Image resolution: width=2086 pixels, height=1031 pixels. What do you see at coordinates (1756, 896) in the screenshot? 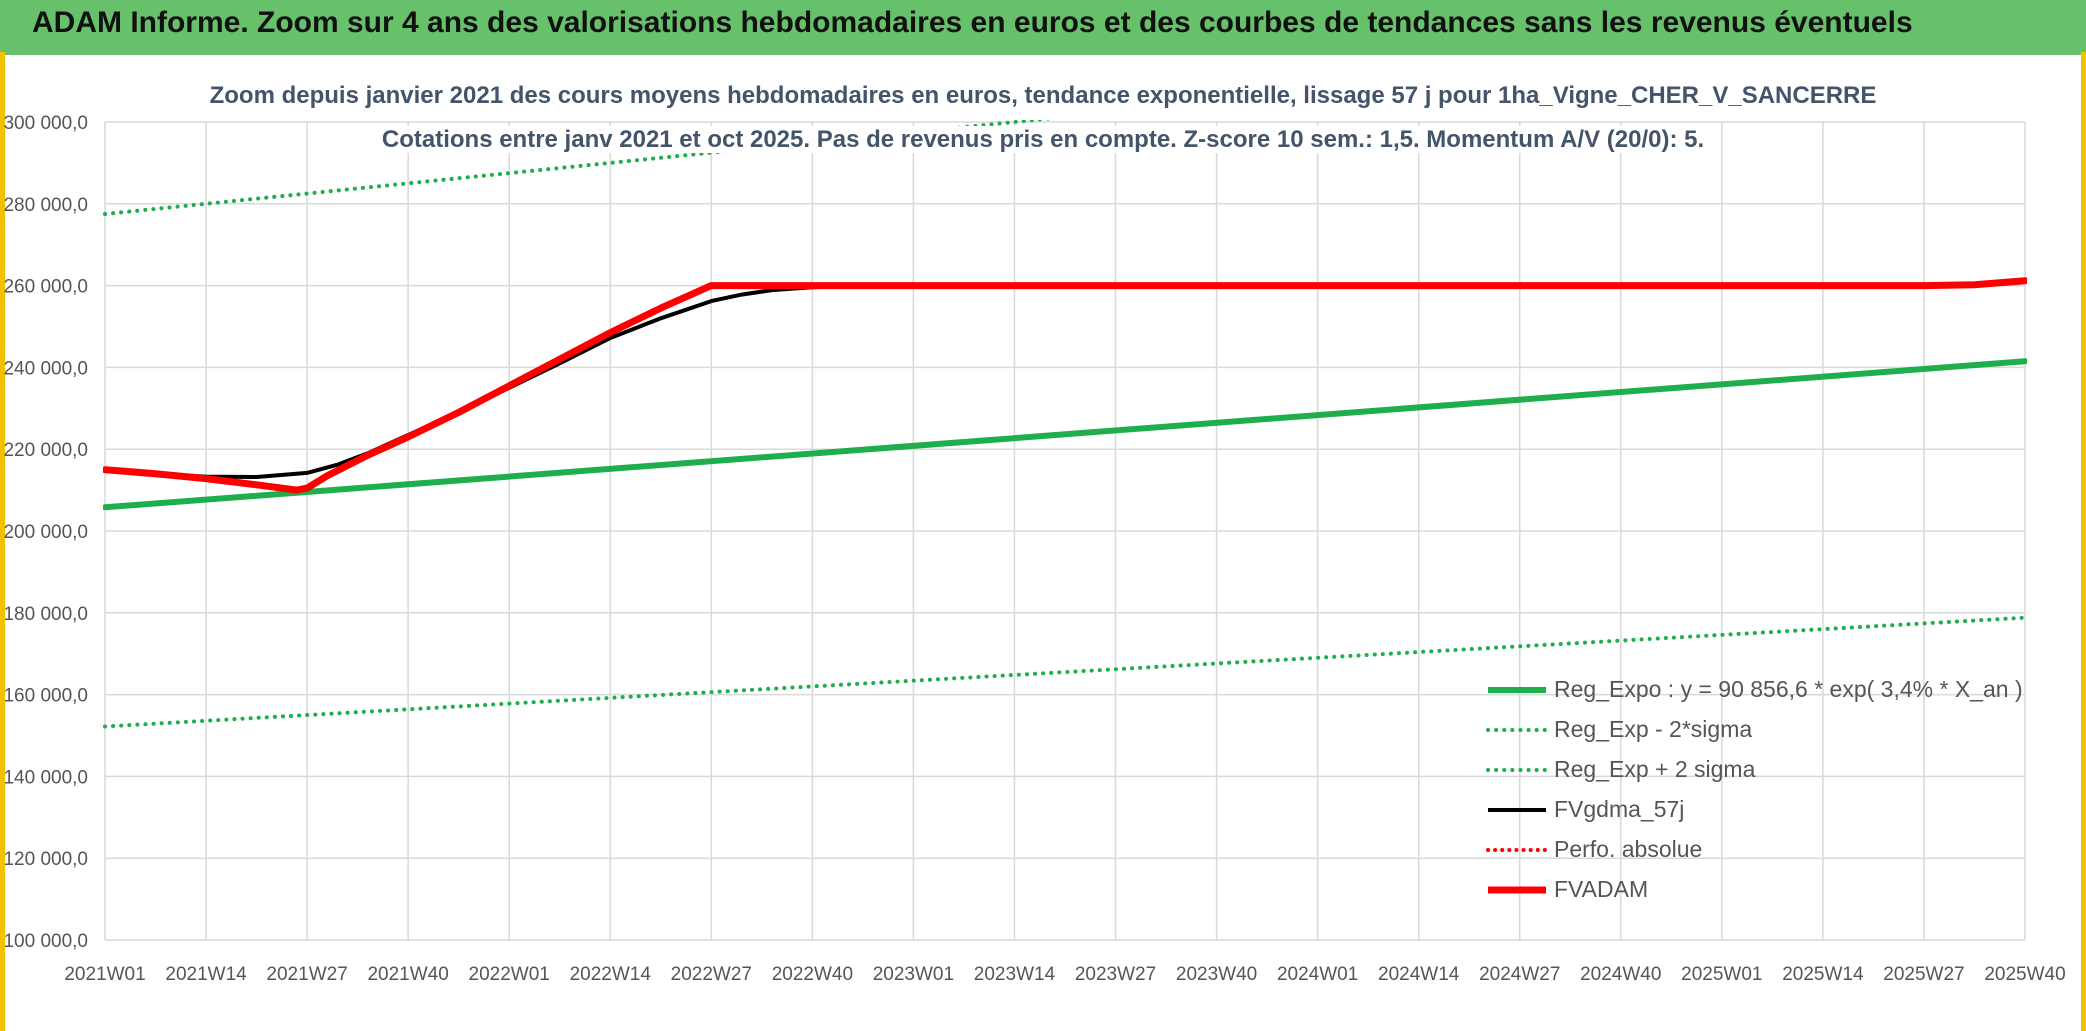
I see `legend-item-fvadam: FVADAM` at bounding box center [1756, 896].